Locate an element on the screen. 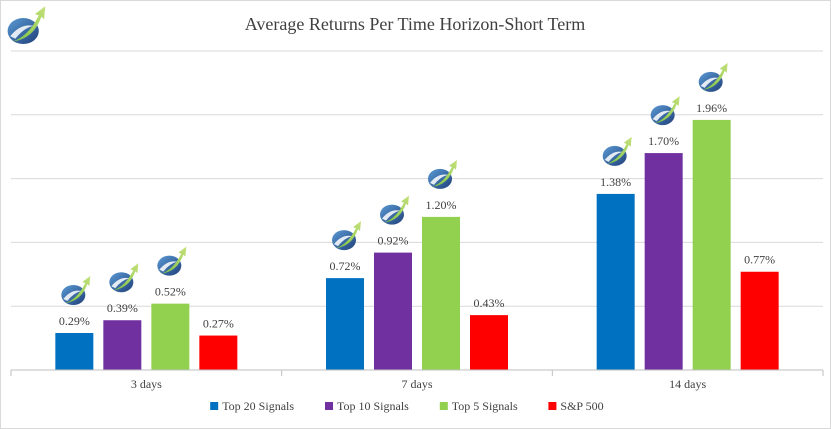  data-label: 0.29% is located at coordinates (74, 321).